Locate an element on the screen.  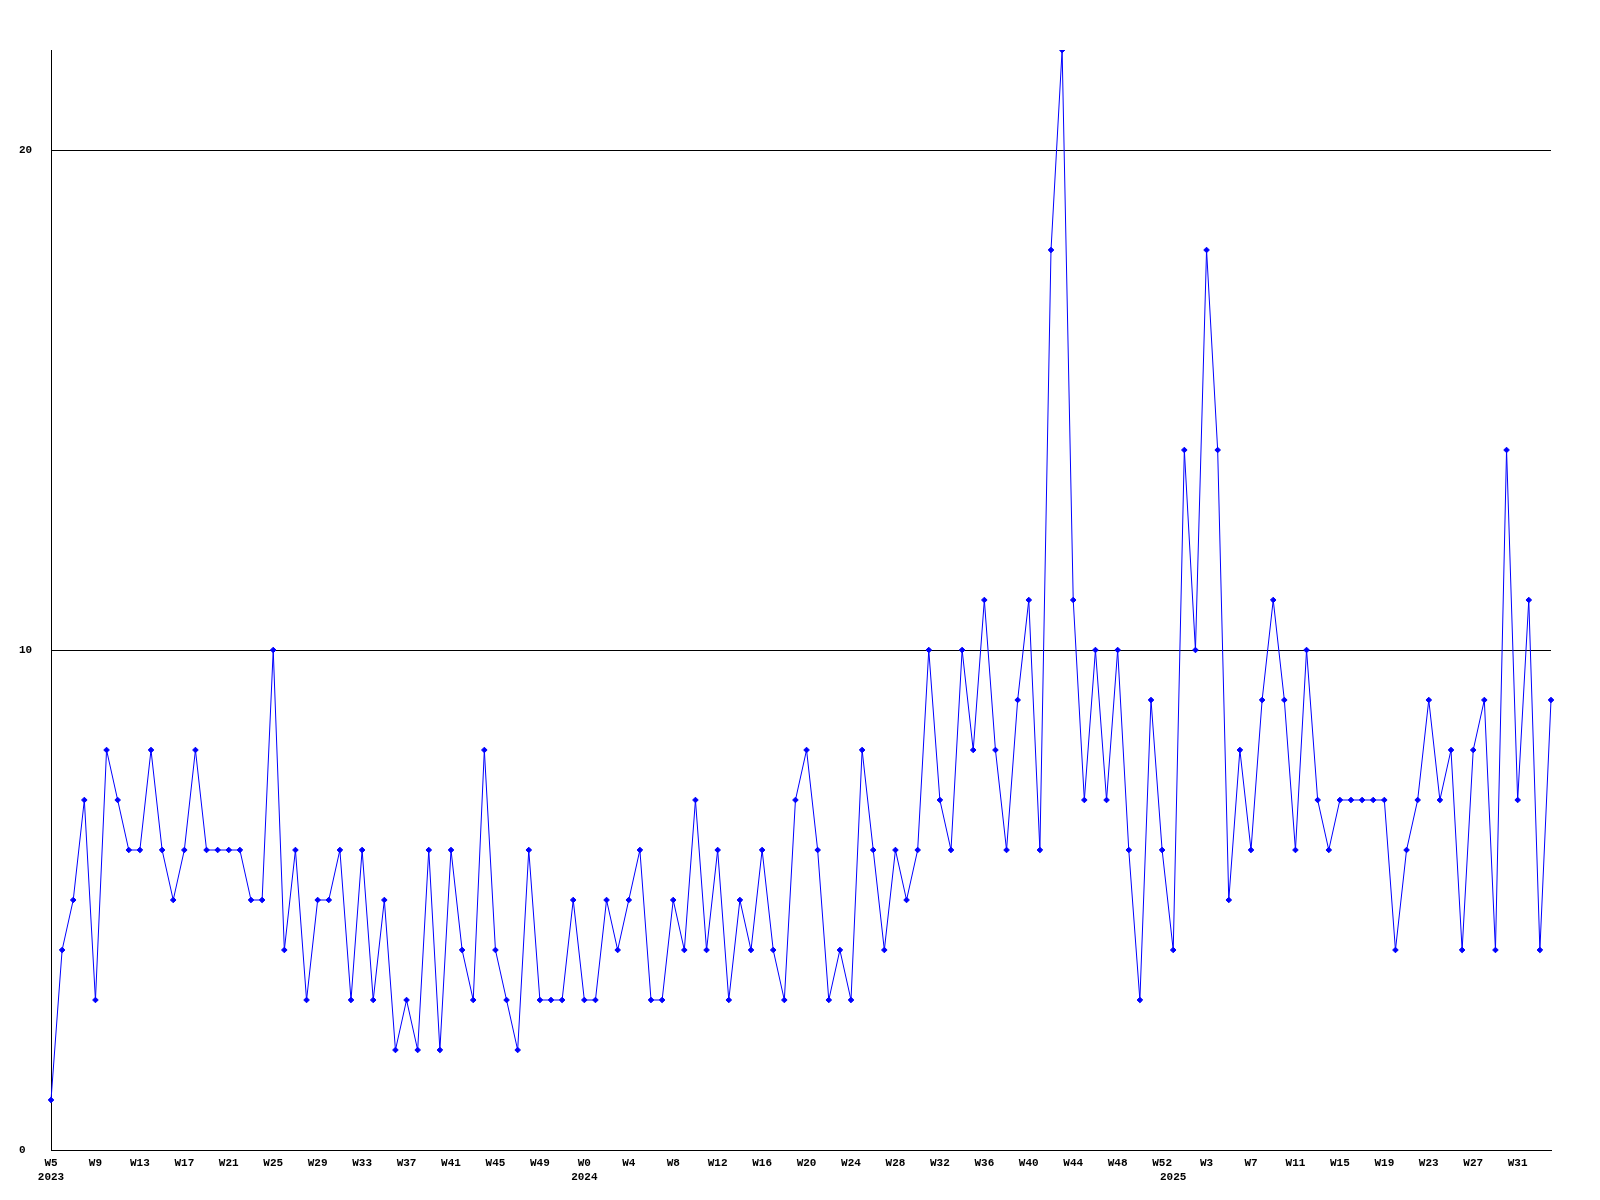
x-tick-label: W48 is located at coordinates (1117, 1162).